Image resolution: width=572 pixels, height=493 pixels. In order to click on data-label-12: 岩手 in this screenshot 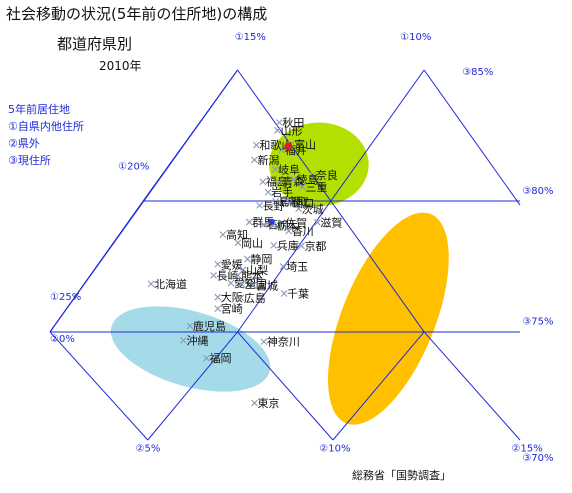, I will do `click(282, 192)`.